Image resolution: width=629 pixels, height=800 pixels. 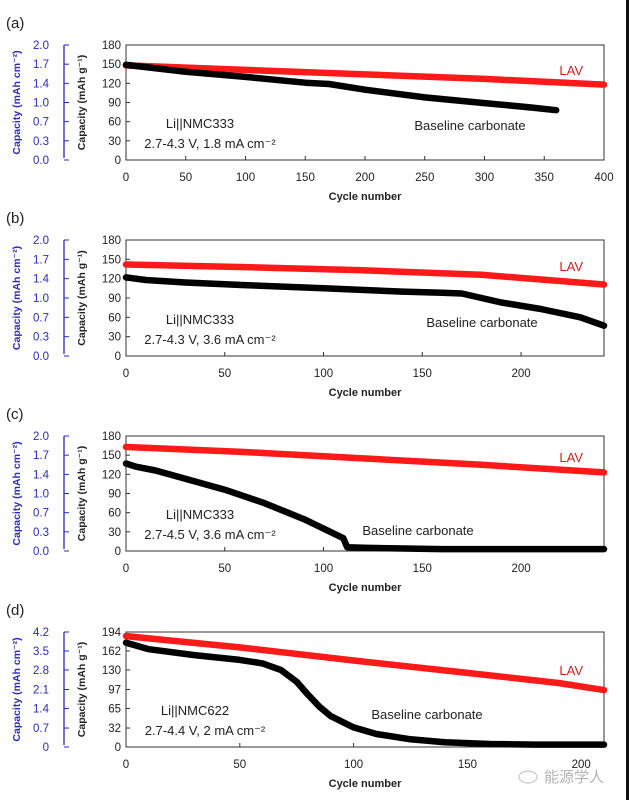 What do you see at coordinates (114, 691) in the screenshot?
I see `y-tick-label: 97` at bounding box center [114, 691].